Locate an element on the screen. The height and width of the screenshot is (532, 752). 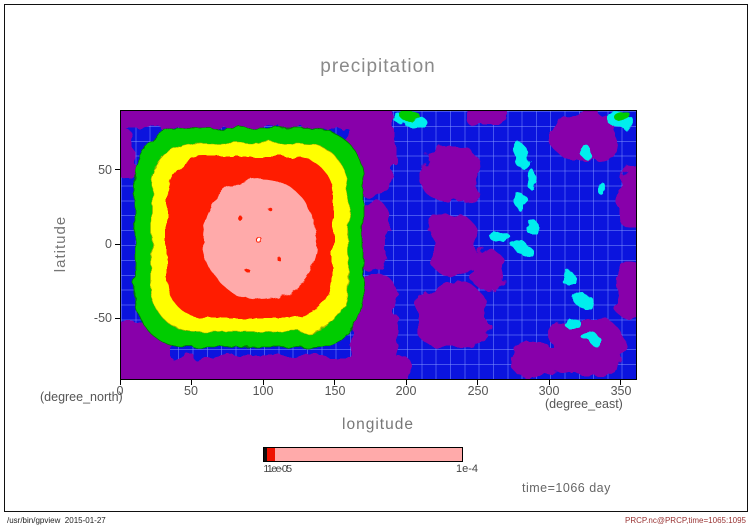
x-axis-label: longitude is located at coordinates (378, 424).